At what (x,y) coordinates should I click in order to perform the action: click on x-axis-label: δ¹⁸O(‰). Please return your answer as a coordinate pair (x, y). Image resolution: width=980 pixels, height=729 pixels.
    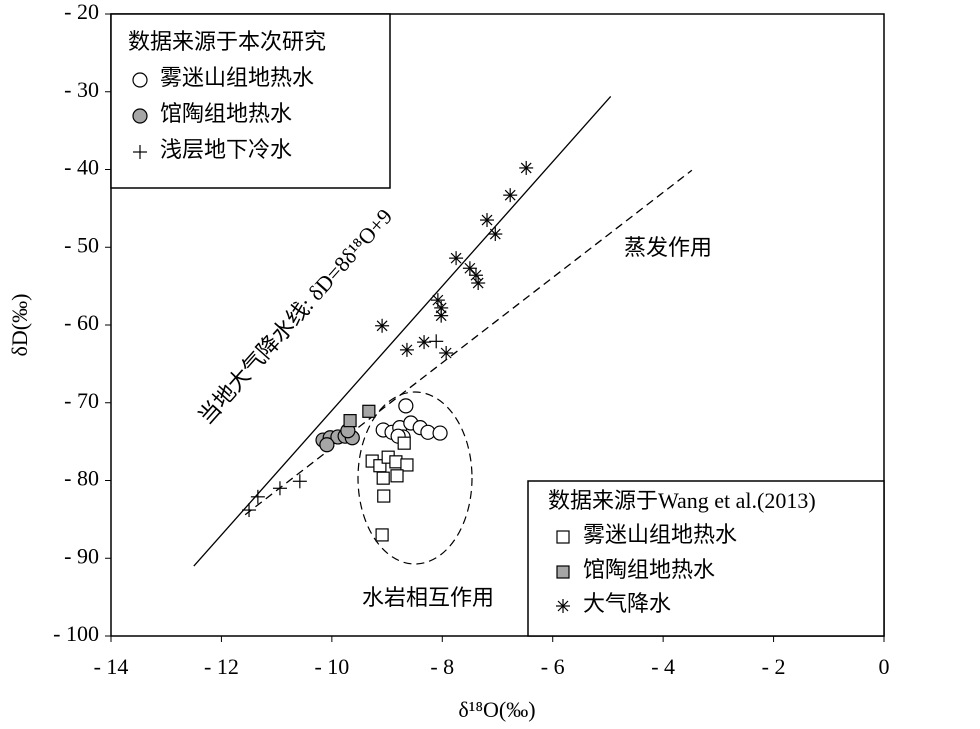
    Looking at the image, I should click on (496, 709).